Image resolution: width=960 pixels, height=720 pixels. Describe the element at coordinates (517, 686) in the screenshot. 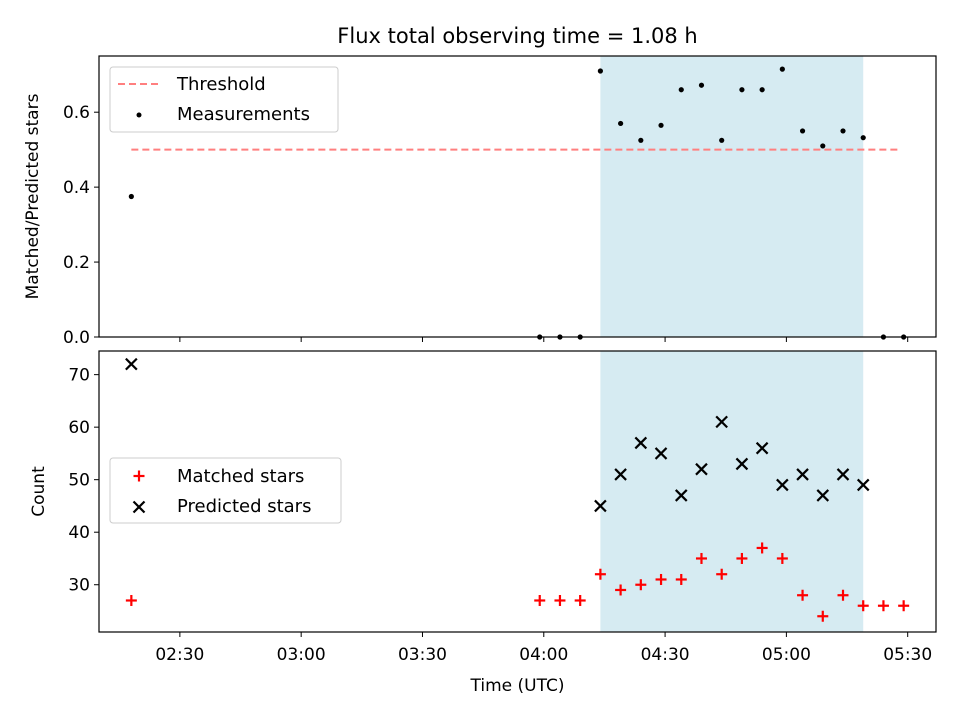

I see `x-axis-label: Time (UTC)` at that location.